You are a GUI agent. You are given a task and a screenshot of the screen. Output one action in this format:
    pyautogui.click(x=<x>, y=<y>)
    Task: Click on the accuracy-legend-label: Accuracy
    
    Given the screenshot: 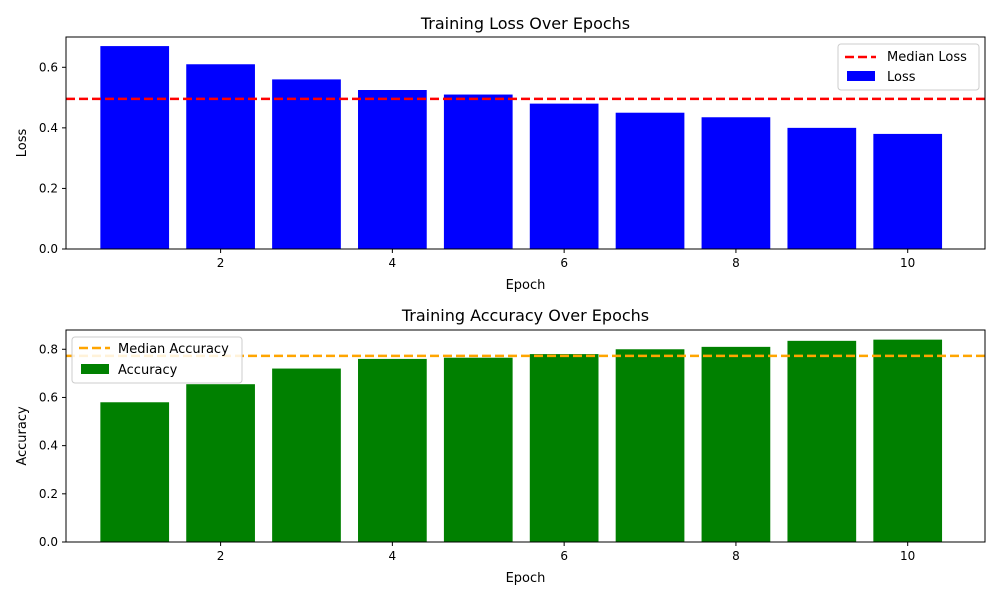 What is the action you would take?
    pyautogui.click(x=148, y=370)
    